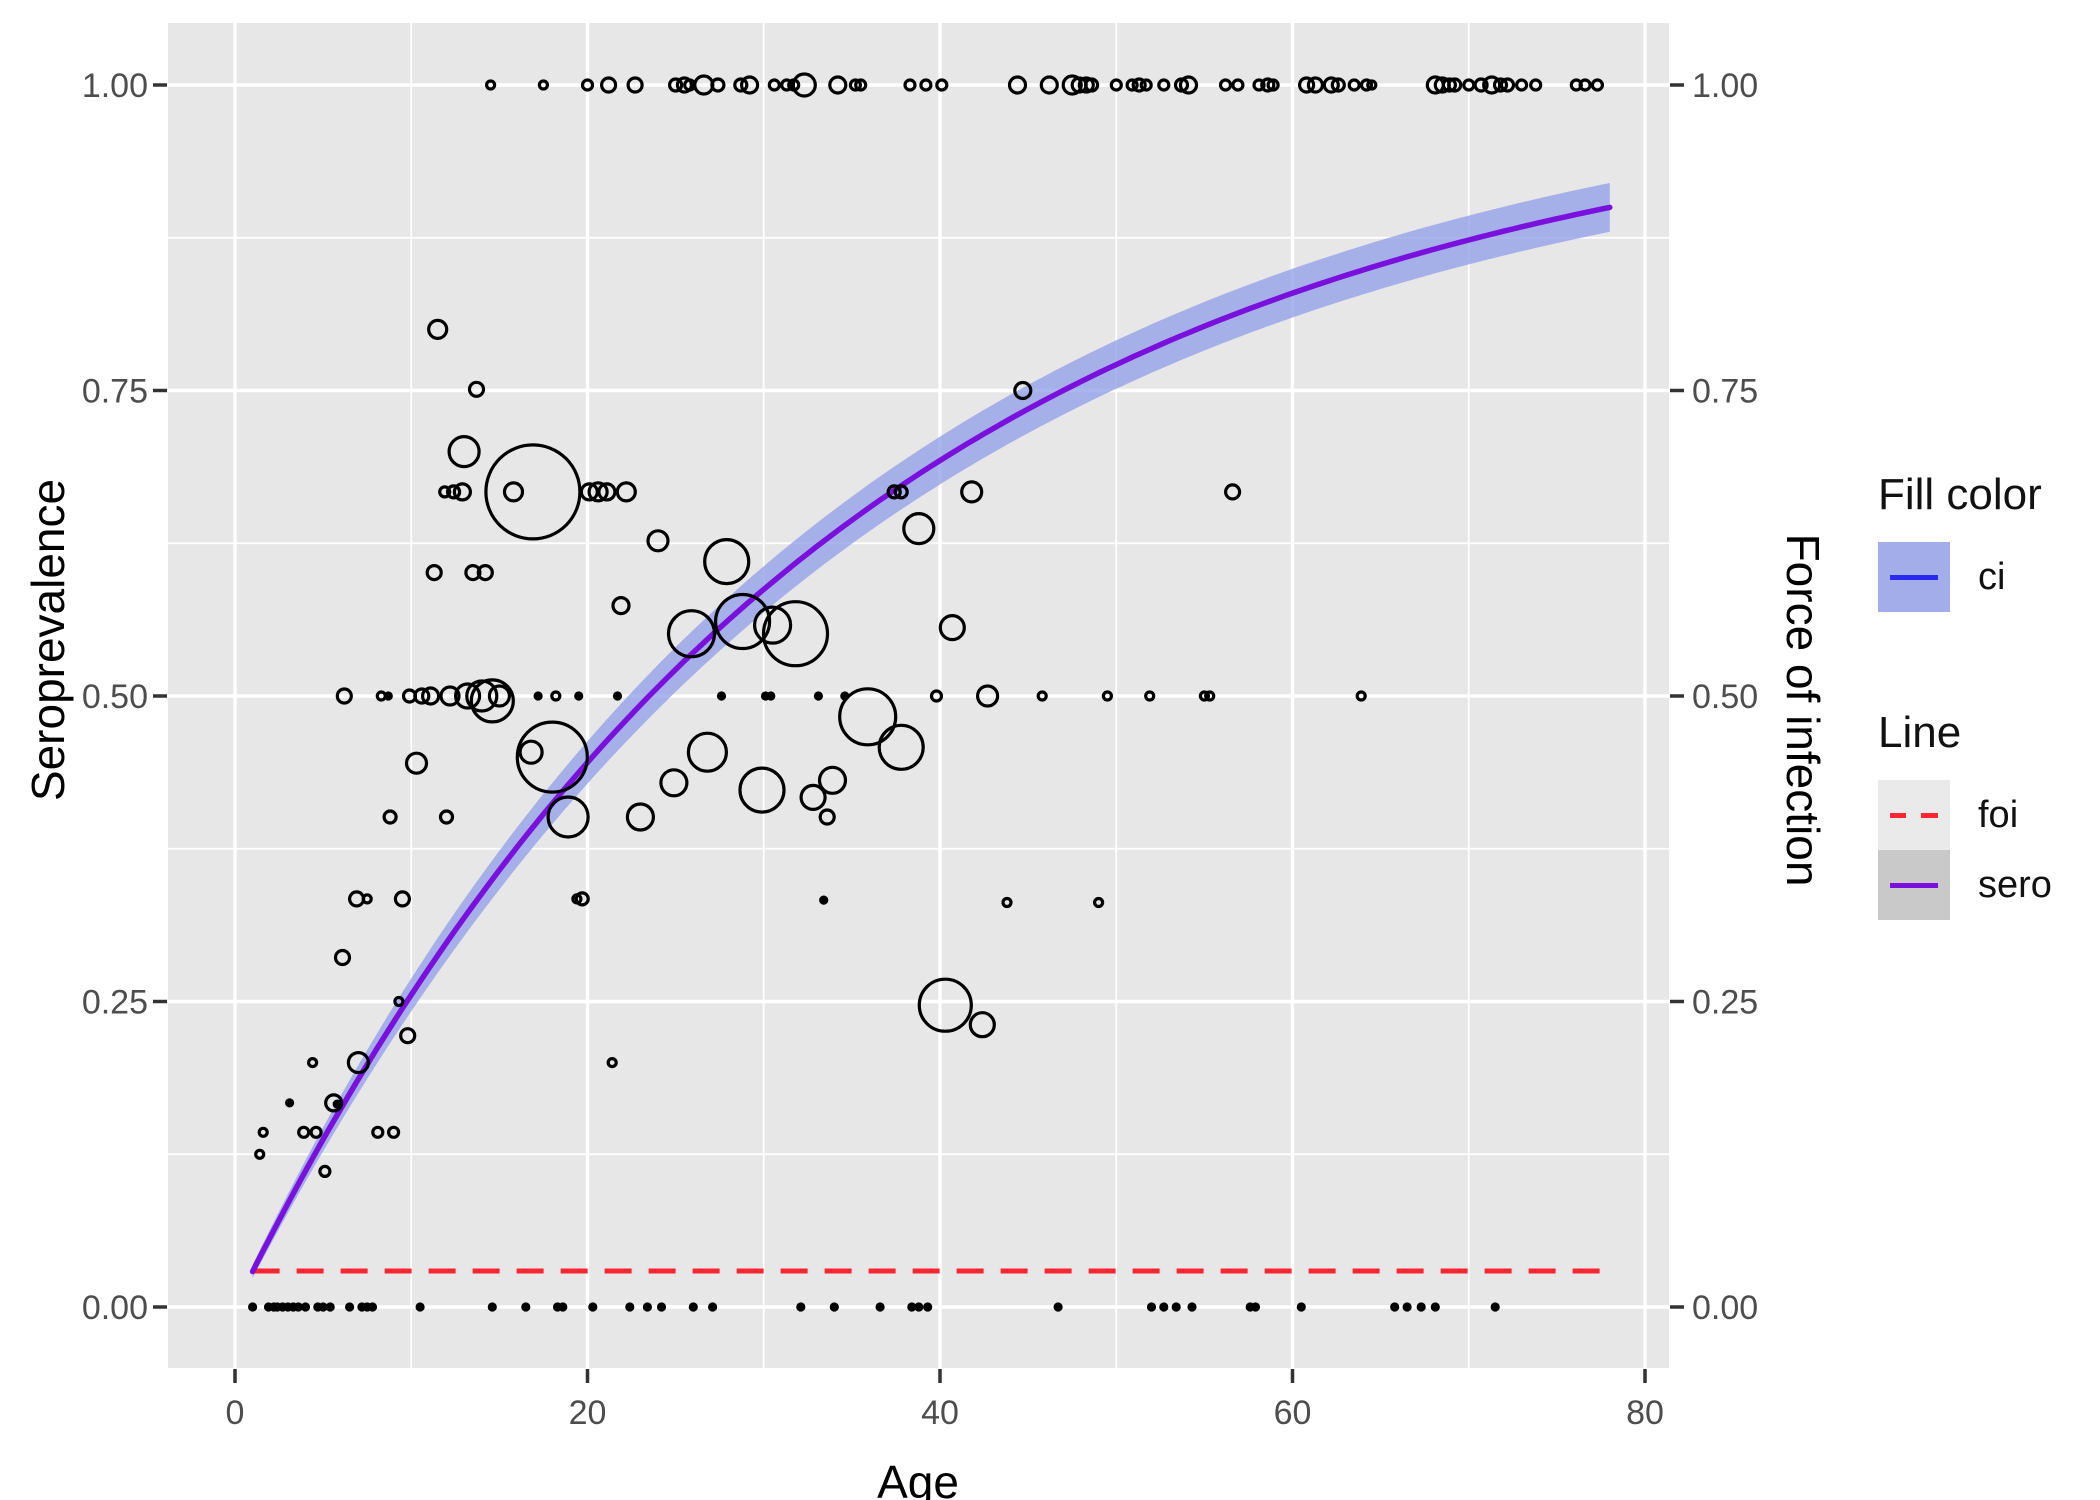  I want to click on legend-item-ci-label: ci, so click(1992, 576).